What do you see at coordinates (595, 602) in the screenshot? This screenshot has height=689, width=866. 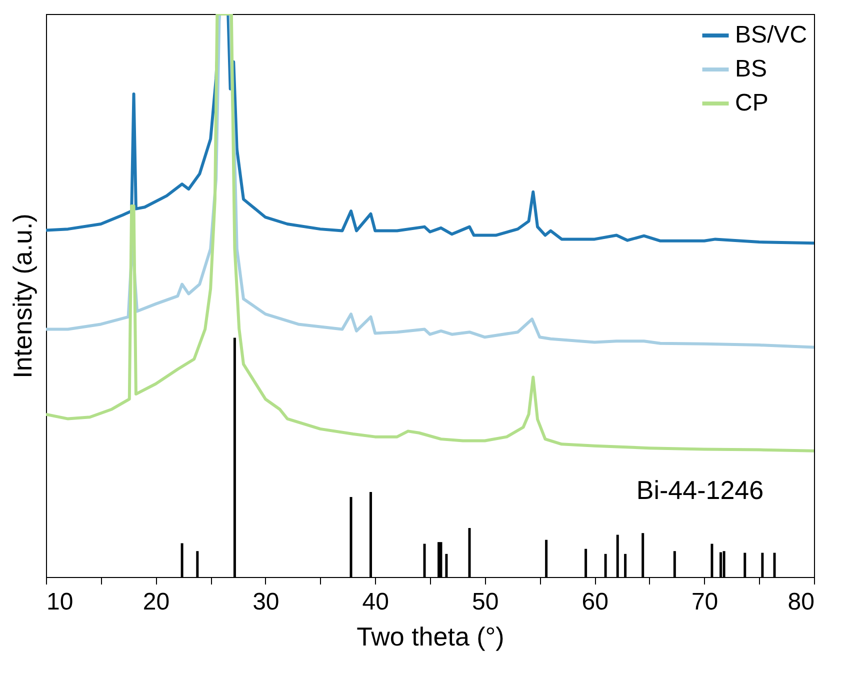 I see `x-tick-label: 60` at bounding box center [595, 602].